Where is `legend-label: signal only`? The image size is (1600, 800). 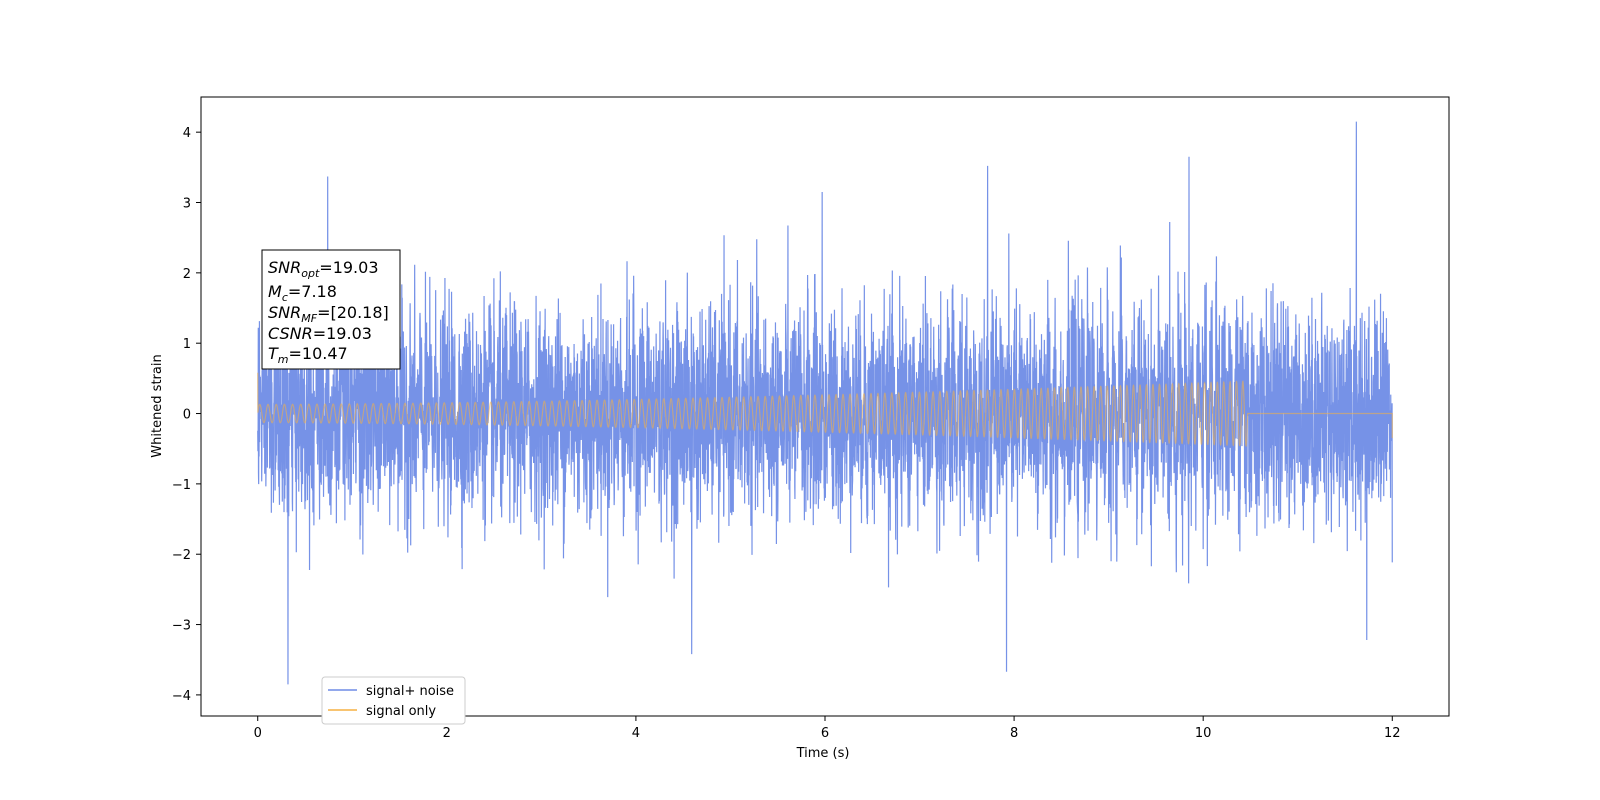
legend-label: signal only is located at coordinates (401, 711).